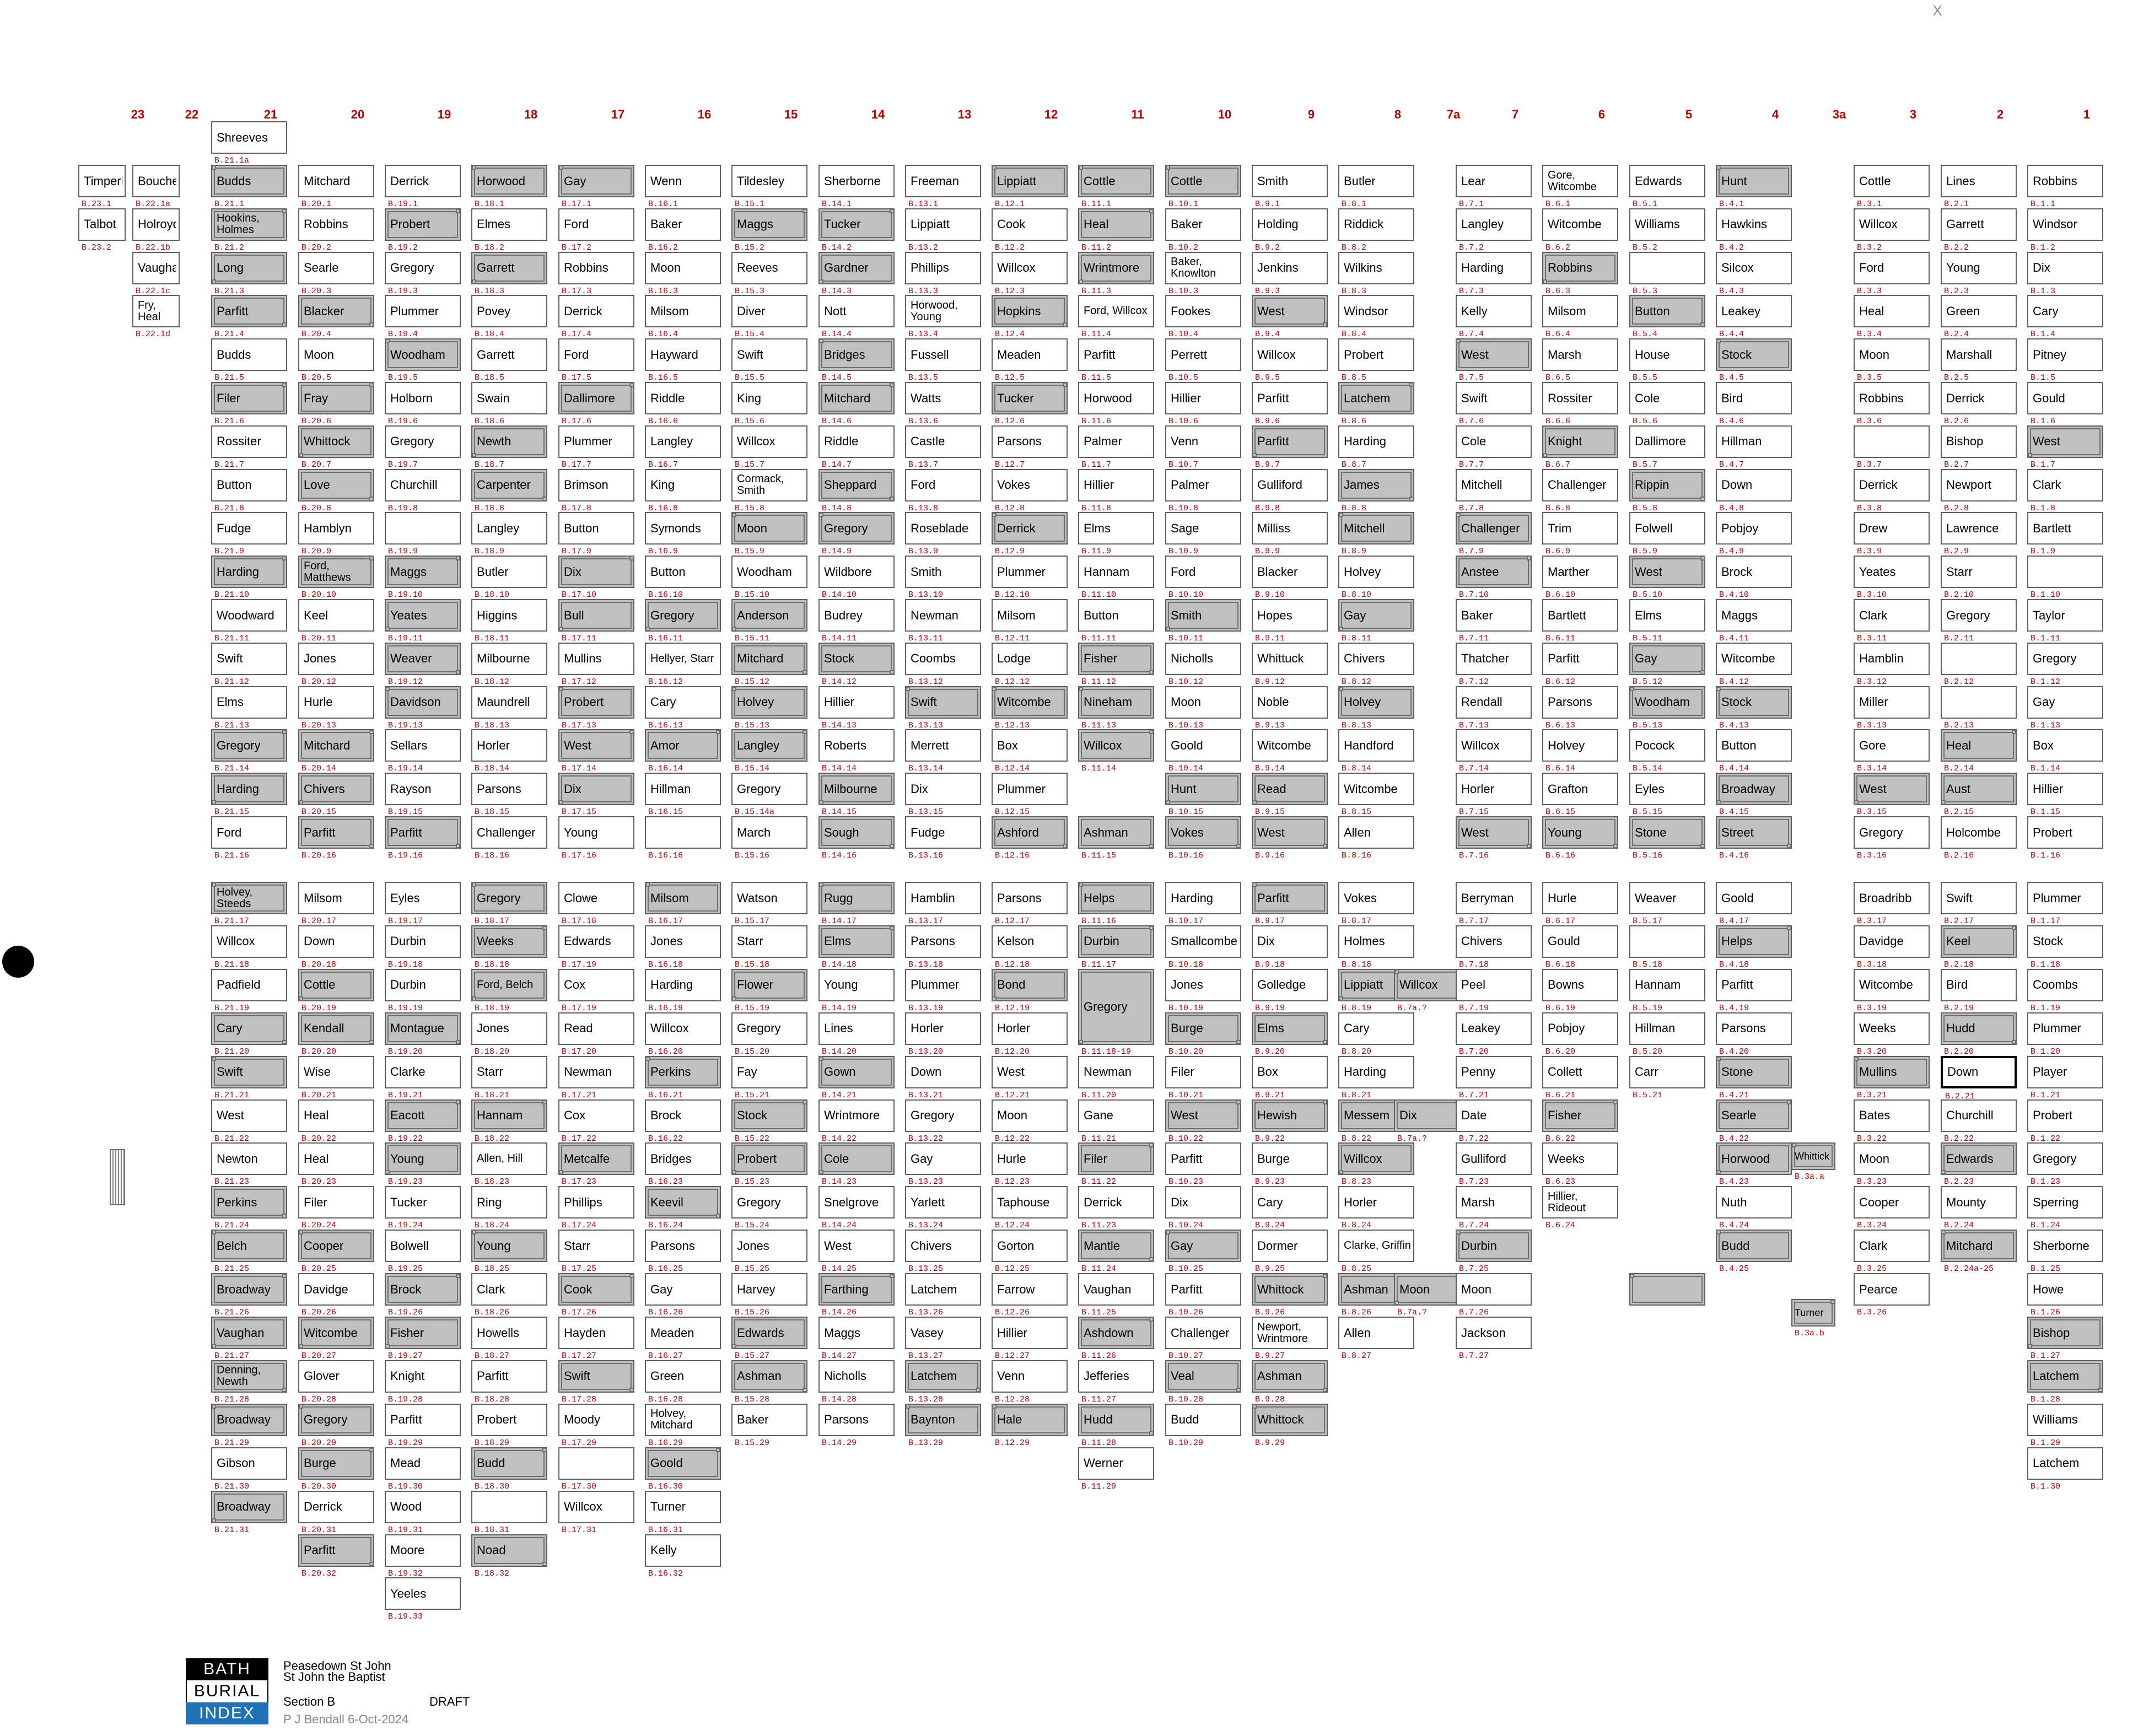 The height and width of the screenshot is (1736, 2138). What do you see at coordinates (249, 578) in the screenshot?
I see `grave-plot: Harding B.21.10` at bounding box center [249, 578].